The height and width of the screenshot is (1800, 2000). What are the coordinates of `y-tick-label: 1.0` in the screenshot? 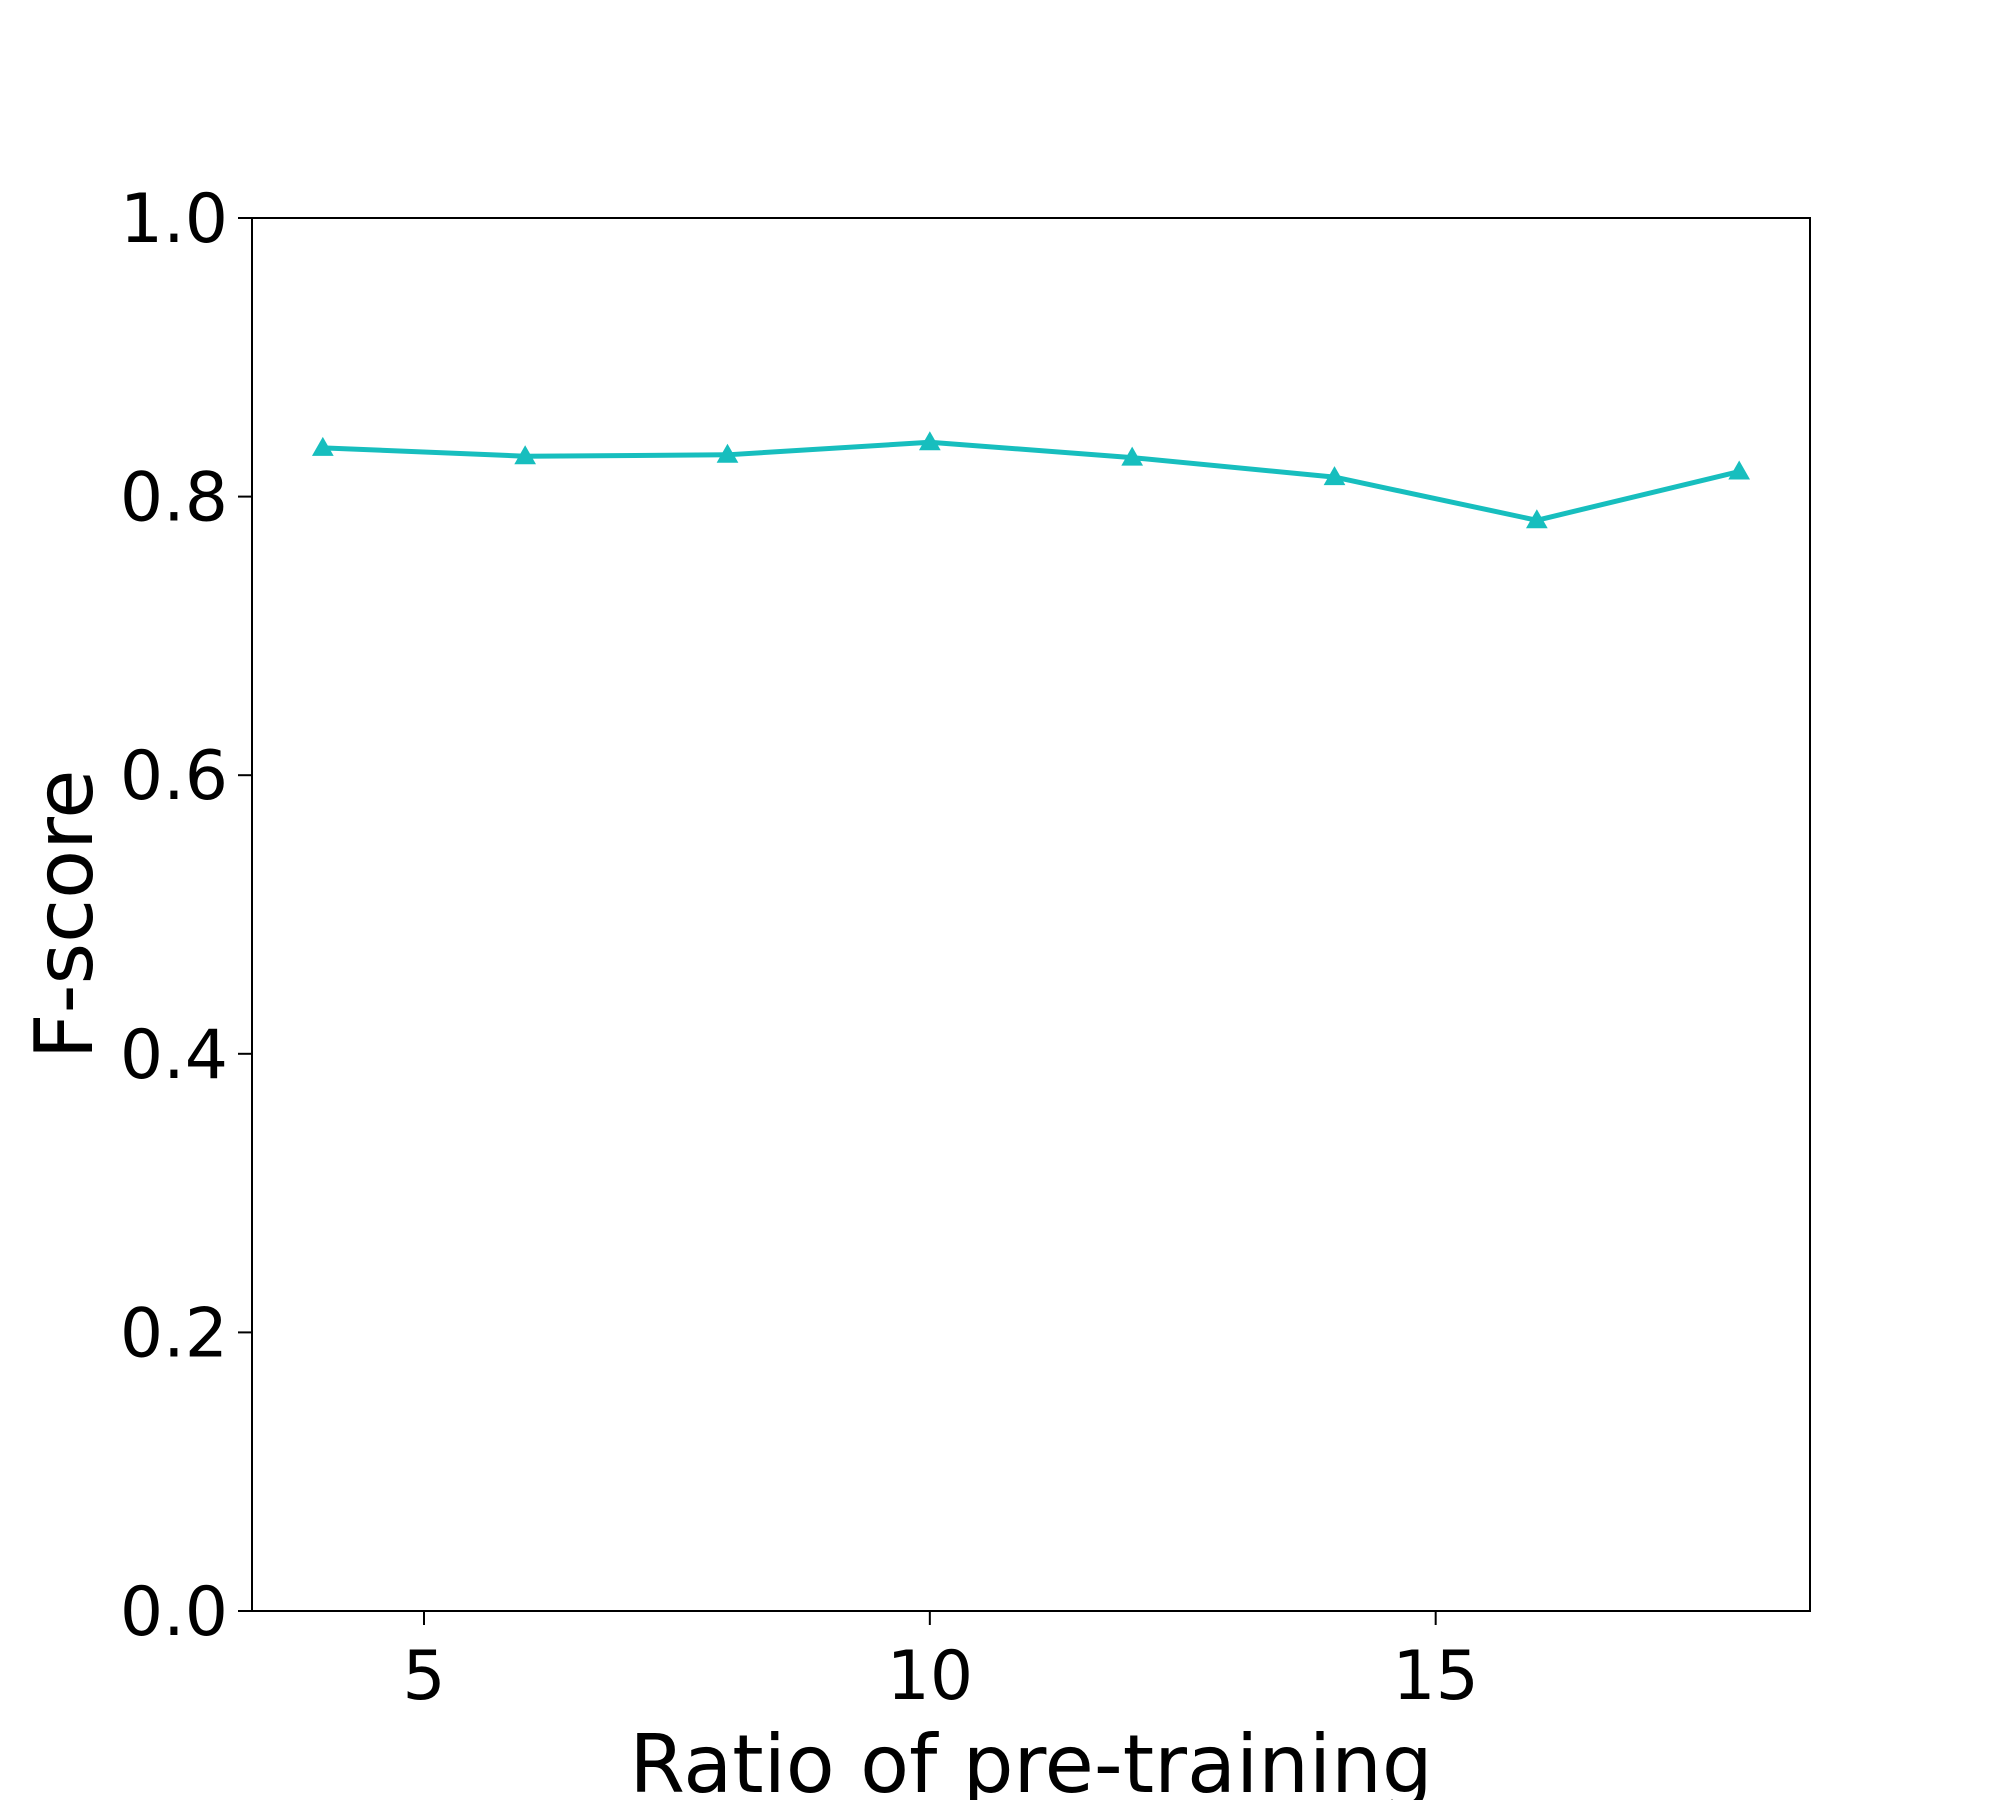 It's located at (174, 219).